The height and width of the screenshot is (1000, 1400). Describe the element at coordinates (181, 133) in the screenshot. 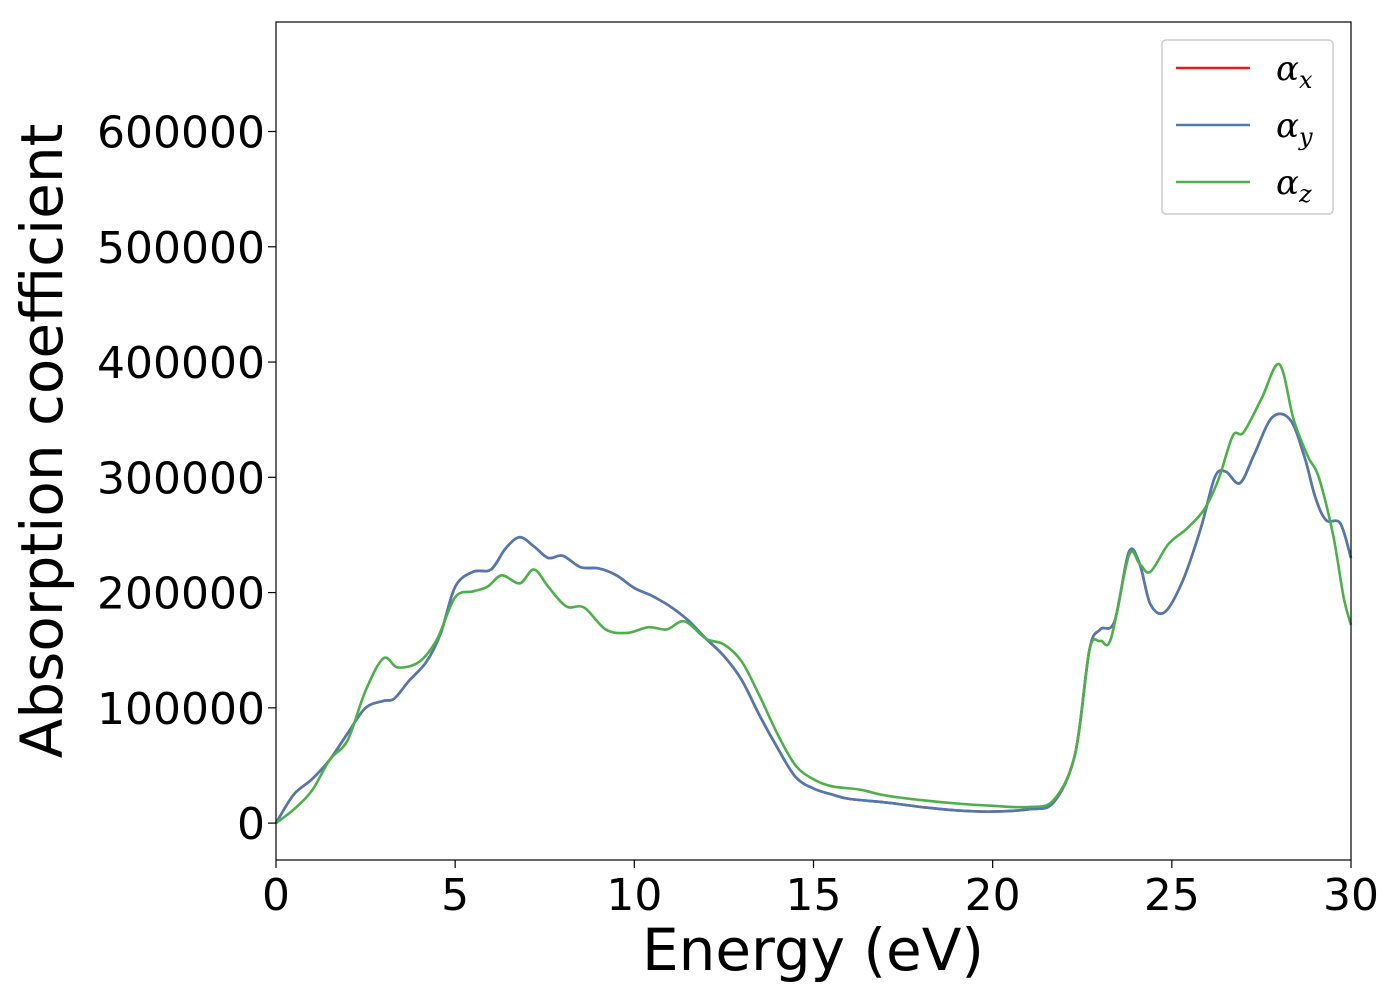

I see `y-tick-label: 600000` at that location.